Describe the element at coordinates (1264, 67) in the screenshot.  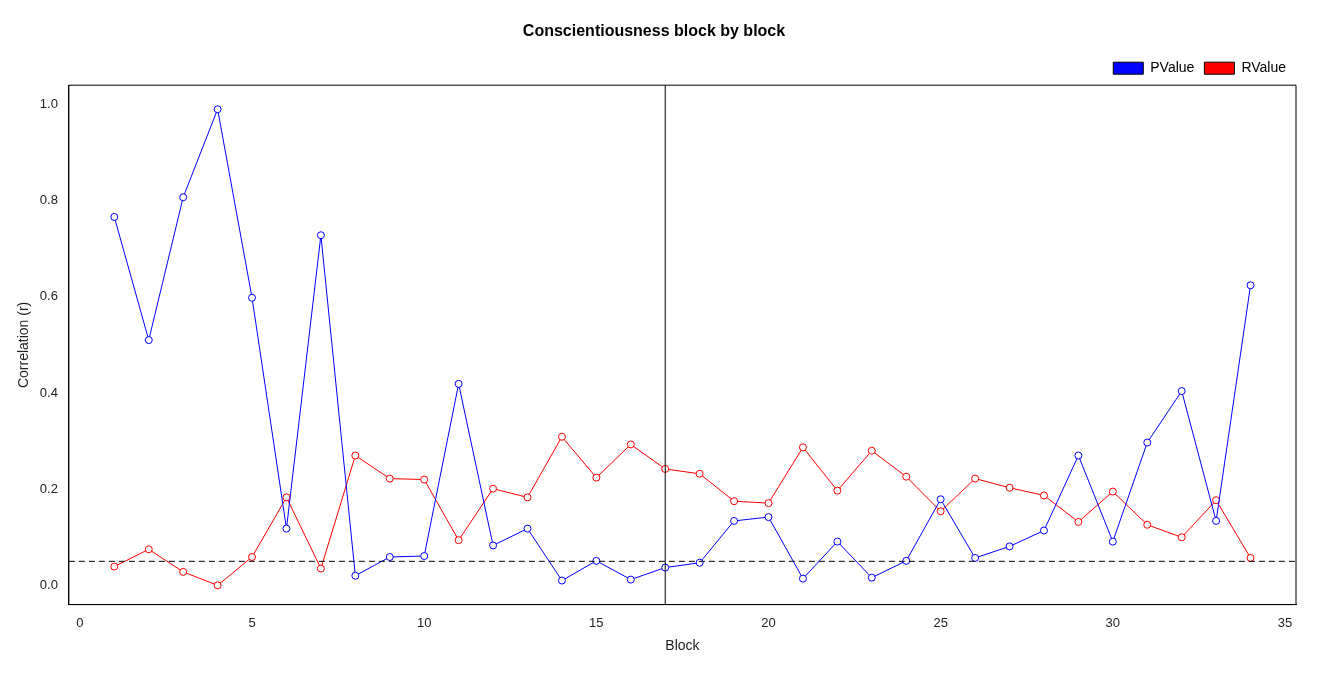
I see `legend-label: RValue` at that location.